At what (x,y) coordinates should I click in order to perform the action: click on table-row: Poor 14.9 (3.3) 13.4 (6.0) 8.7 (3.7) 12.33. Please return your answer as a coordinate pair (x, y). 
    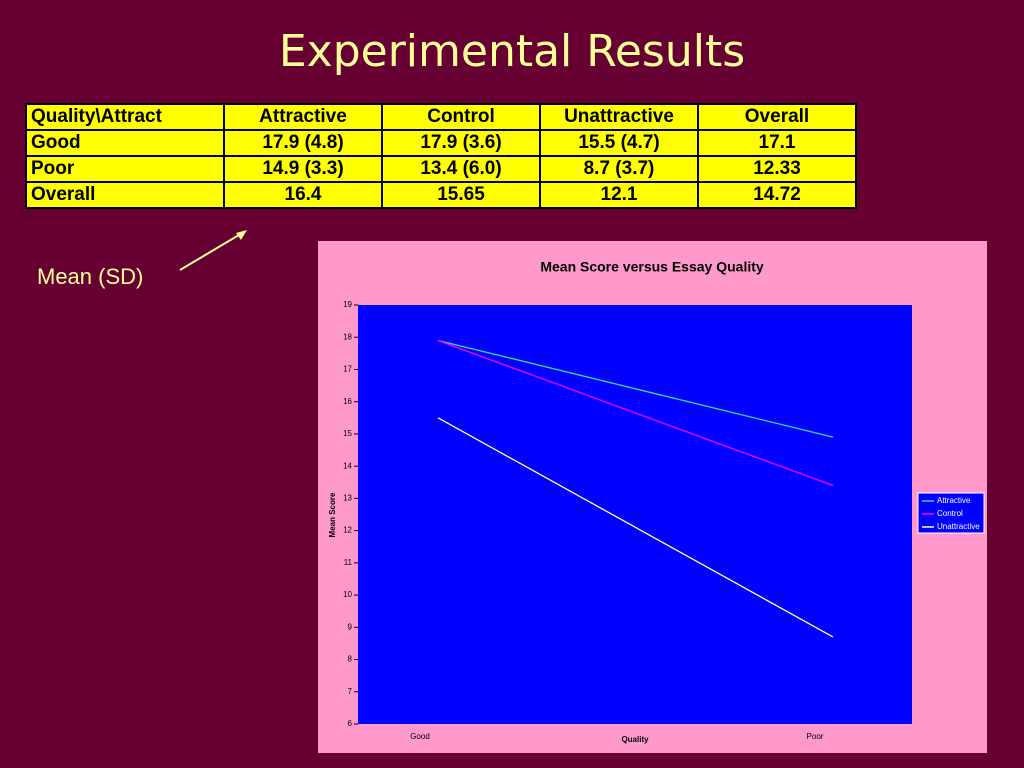
    Looking at the image, I should click on (441, 169).